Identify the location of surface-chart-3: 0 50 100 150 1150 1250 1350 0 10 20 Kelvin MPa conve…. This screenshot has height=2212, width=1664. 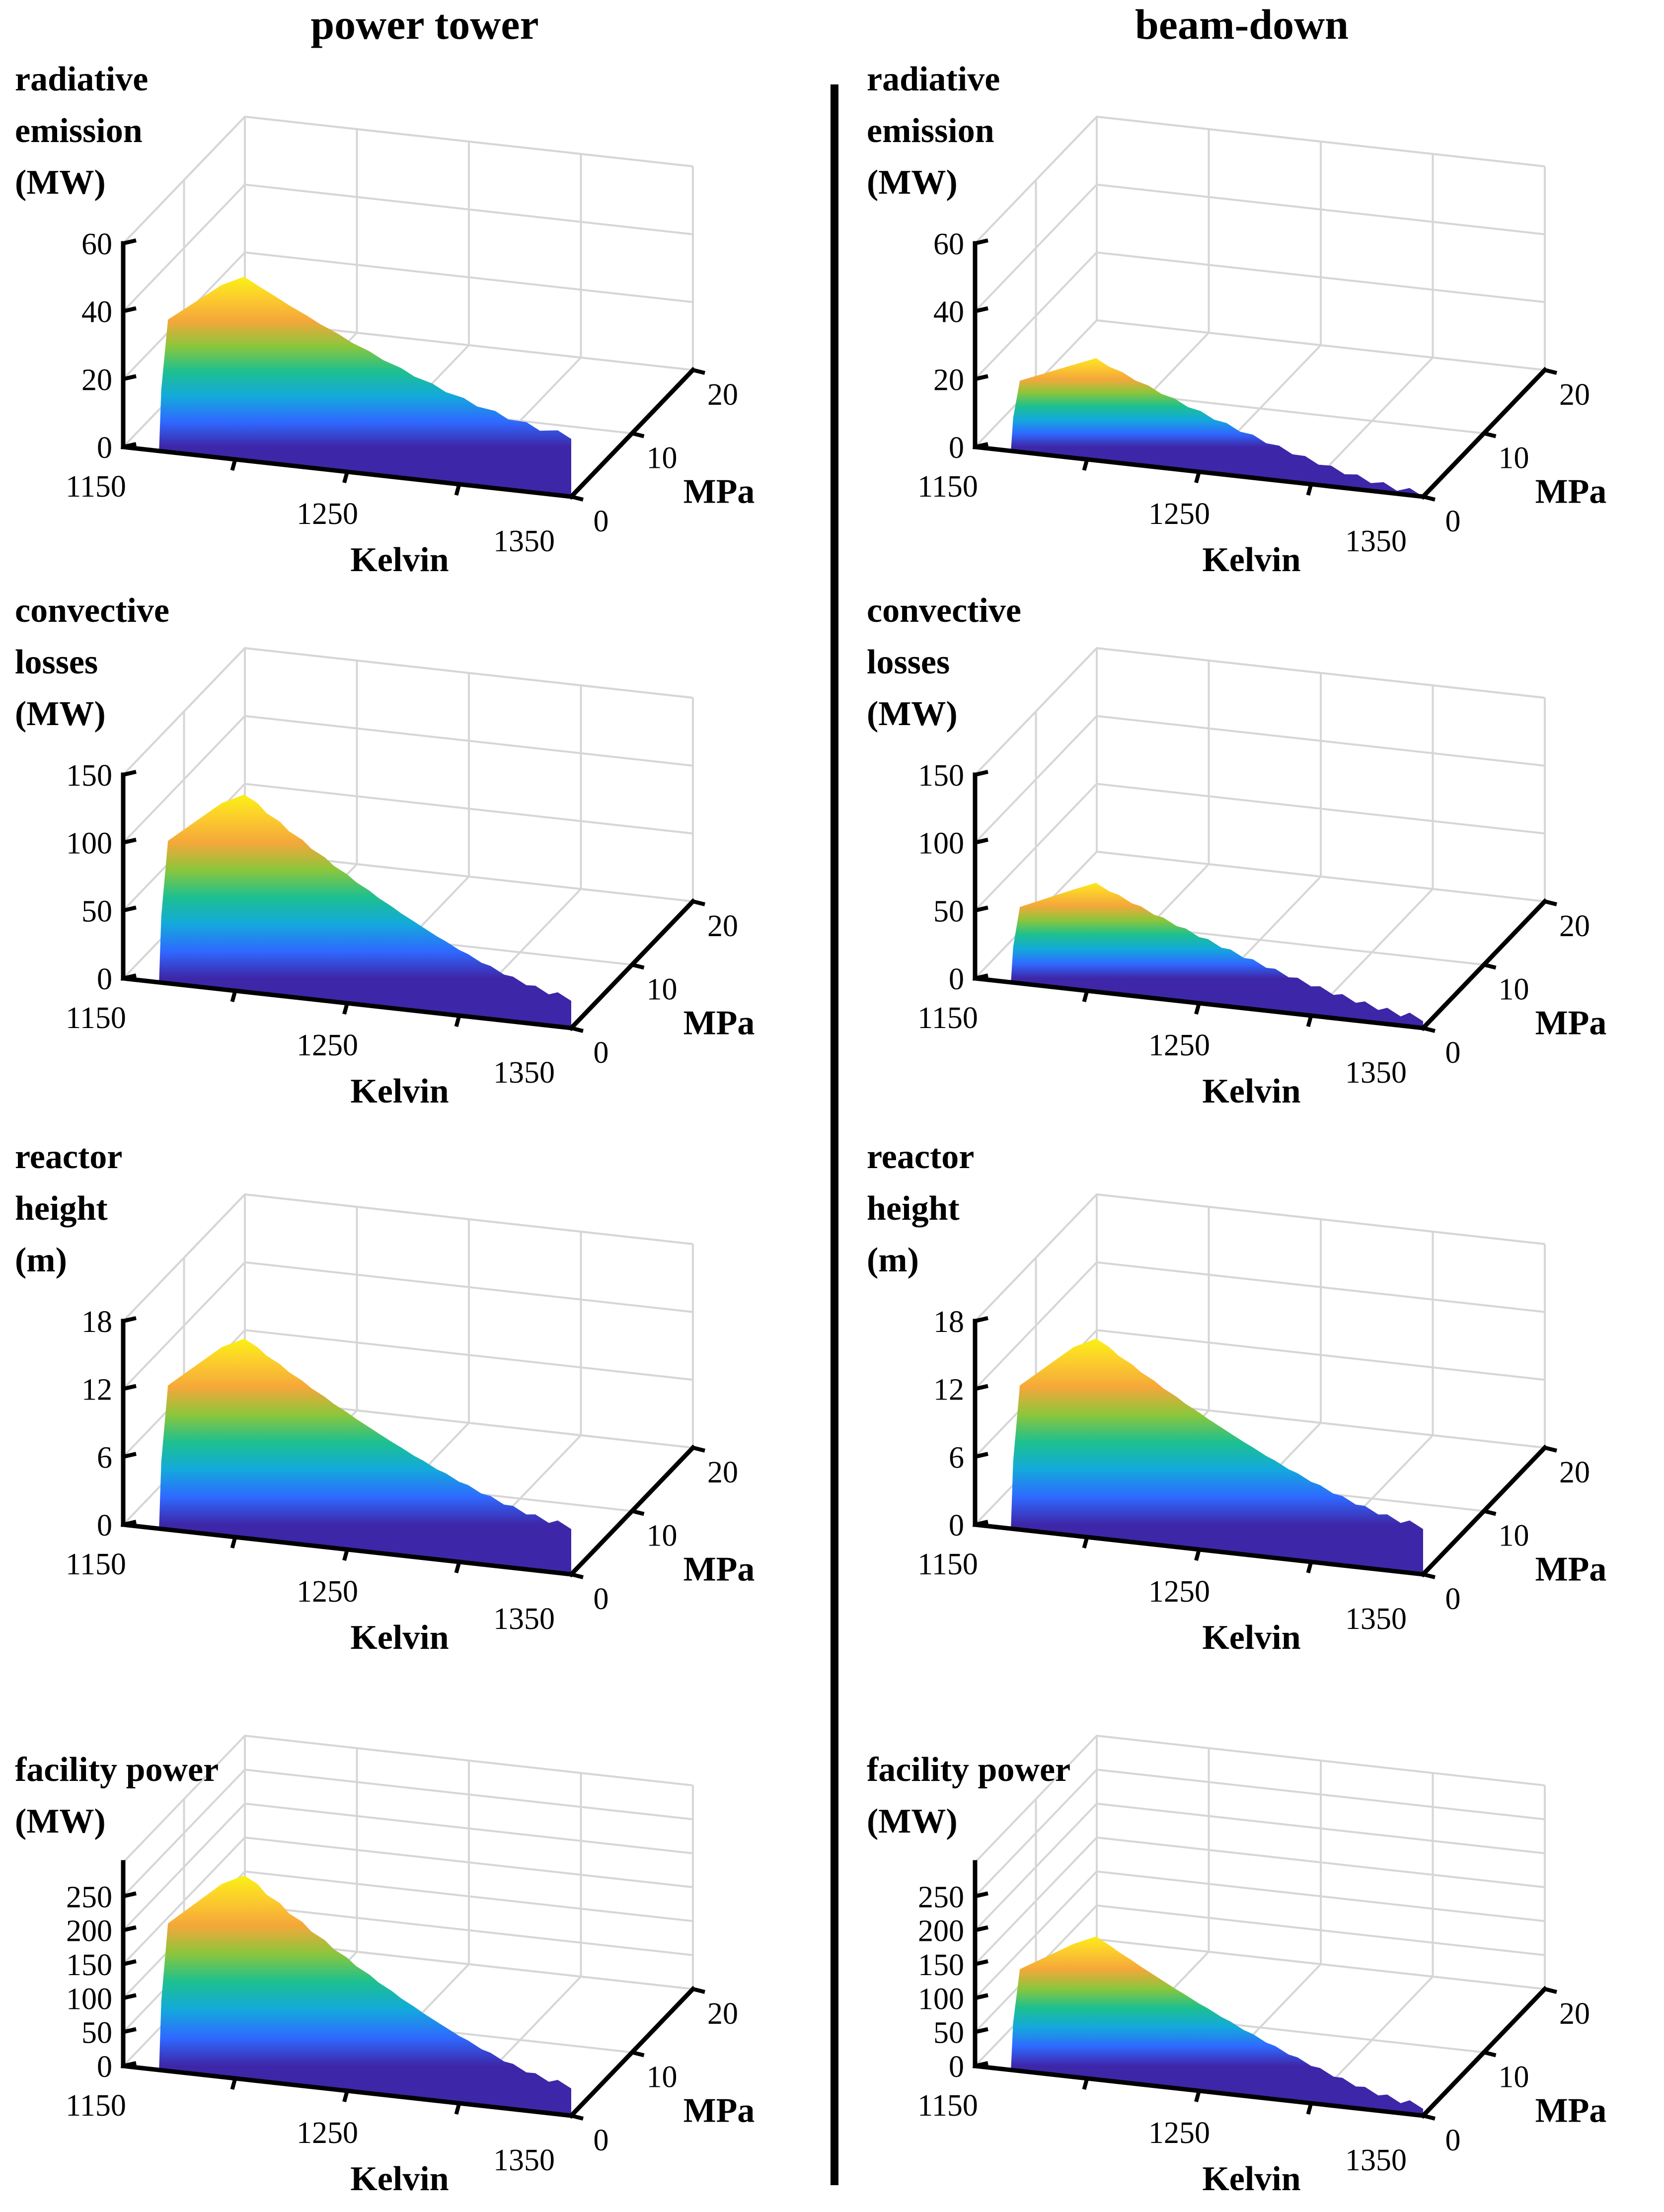
(1236, 850).